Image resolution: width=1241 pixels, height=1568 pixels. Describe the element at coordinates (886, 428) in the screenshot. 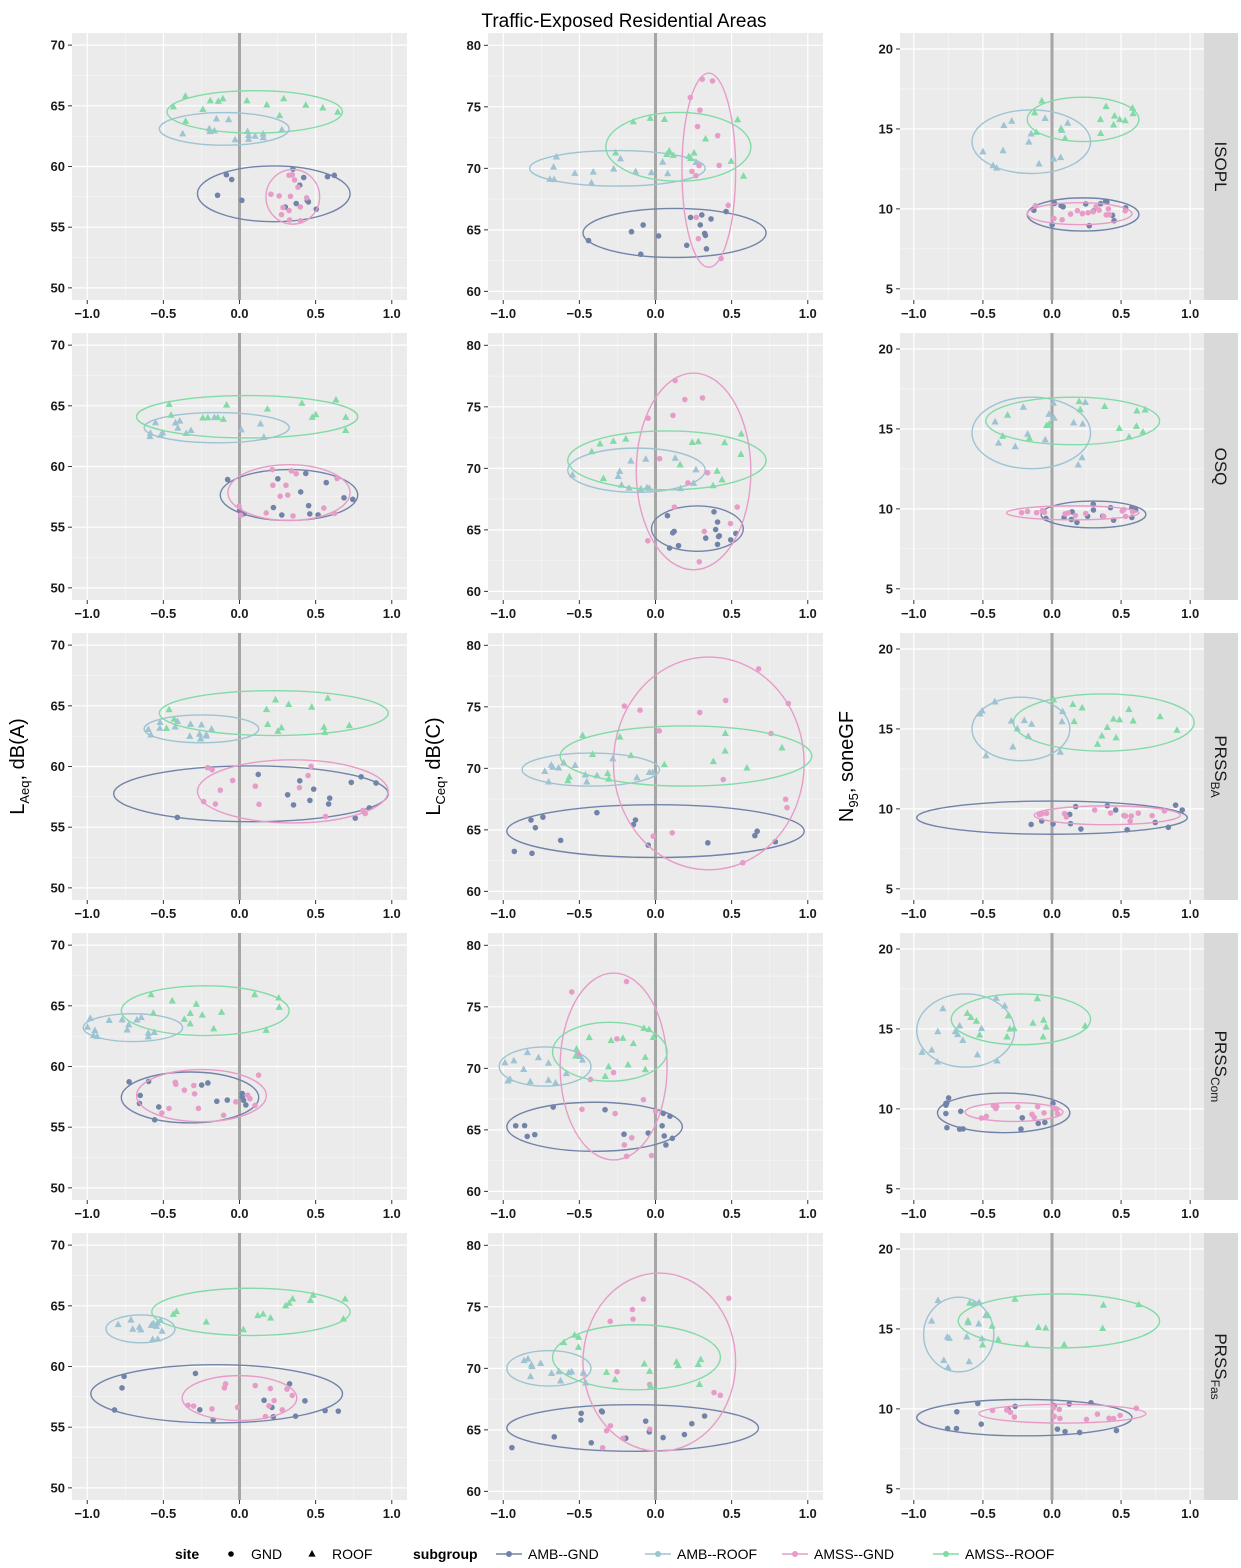

I see `y-tick-label: 15` at that location.